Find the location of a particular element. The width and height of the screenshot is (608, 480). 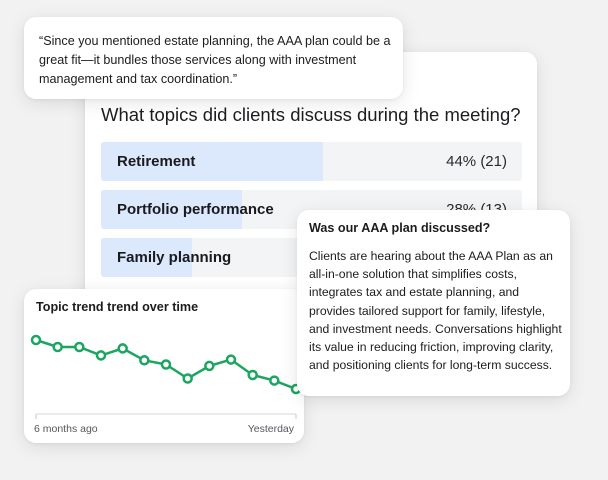

poll-option-label: Portfolio performance is located at coordinates (195, 209).